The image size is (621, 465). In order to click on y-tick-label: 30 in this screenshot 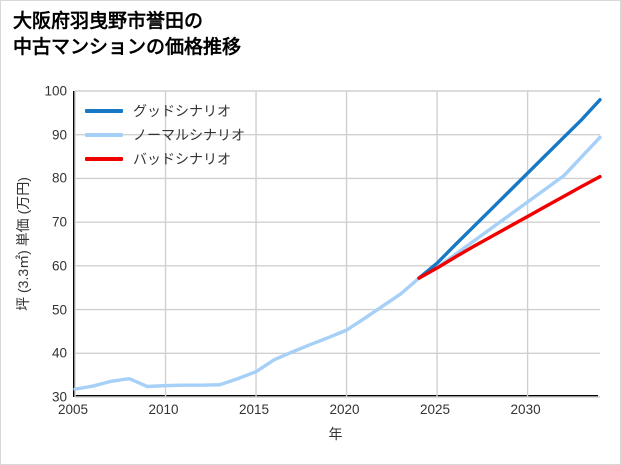, I will do `click(59, 397)`.